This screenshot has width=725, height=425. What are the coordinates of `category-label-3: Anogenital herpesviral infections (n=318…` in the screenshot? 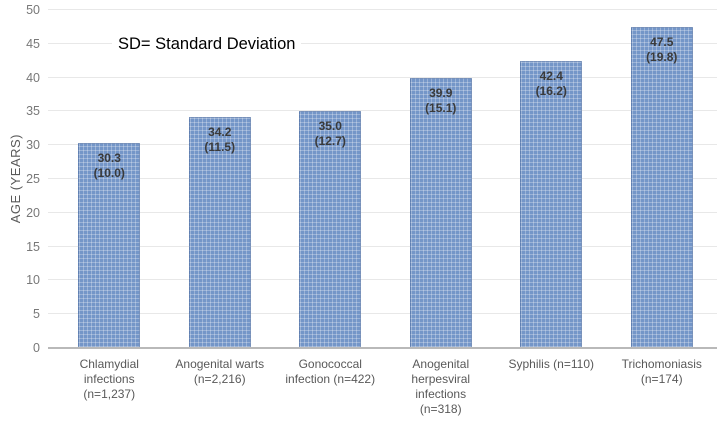 It's located at (441, 386).